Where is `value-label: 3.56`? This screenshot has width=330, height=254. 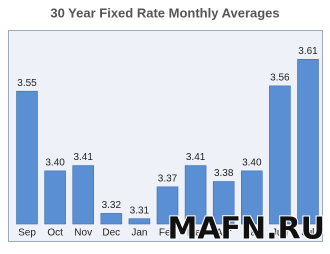
value-label: 3.56 is located at coordinates (280, 78).